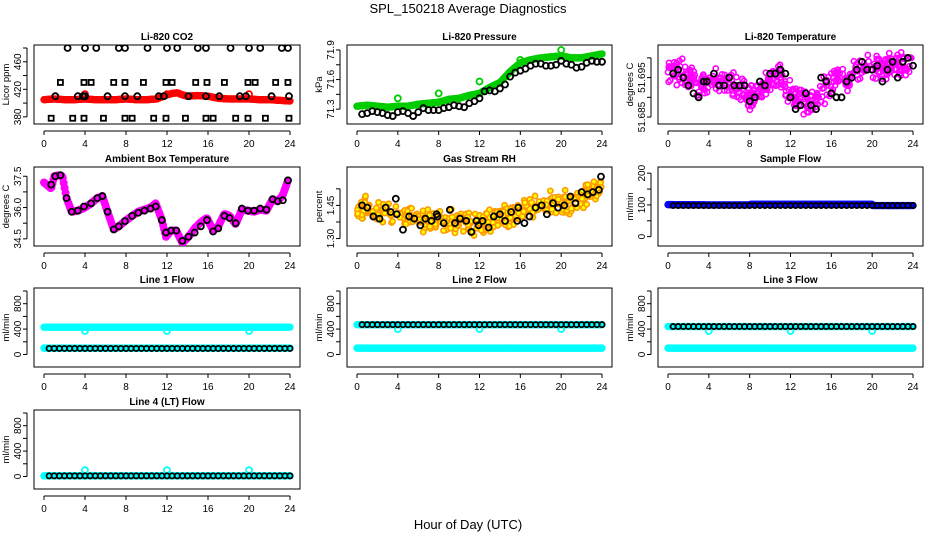 Image resolution: width=936 pixels, height=540 pixels. What do you see at coordinates (479, 37) in the screenshot?
I see `chart-title: Li-820 Pressure` at bounding box center [479, 37].